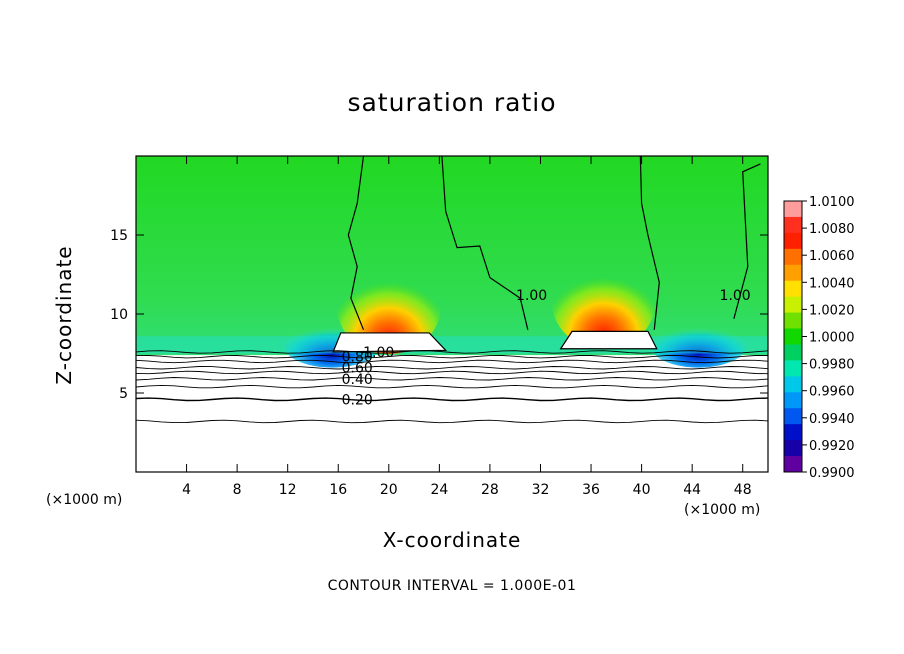  Describe the element at coordinates (832, 338) in the screenshot. I see `colorbar-label: 1.0000` at that location.